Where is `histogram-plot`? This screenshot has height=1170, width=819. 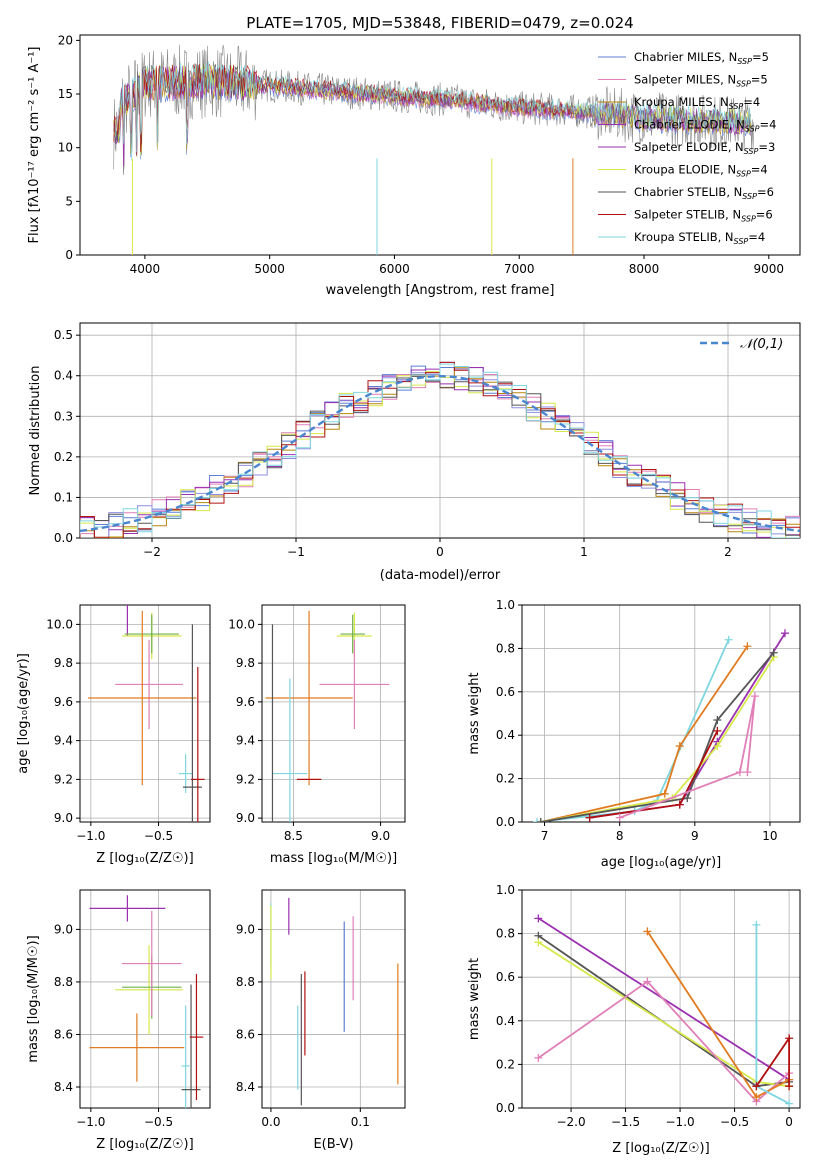
histogram-plot is located at coordinates (440, 449).